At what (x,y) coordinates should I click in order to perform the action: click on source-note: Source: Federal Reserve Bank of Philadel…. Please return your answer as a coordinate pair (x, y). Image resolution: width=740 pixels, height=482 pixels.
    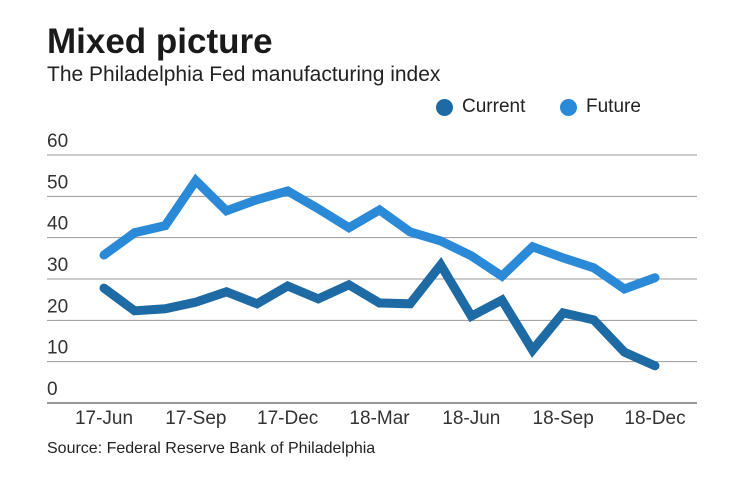
    Looking at the image, I should click on (211, 448).